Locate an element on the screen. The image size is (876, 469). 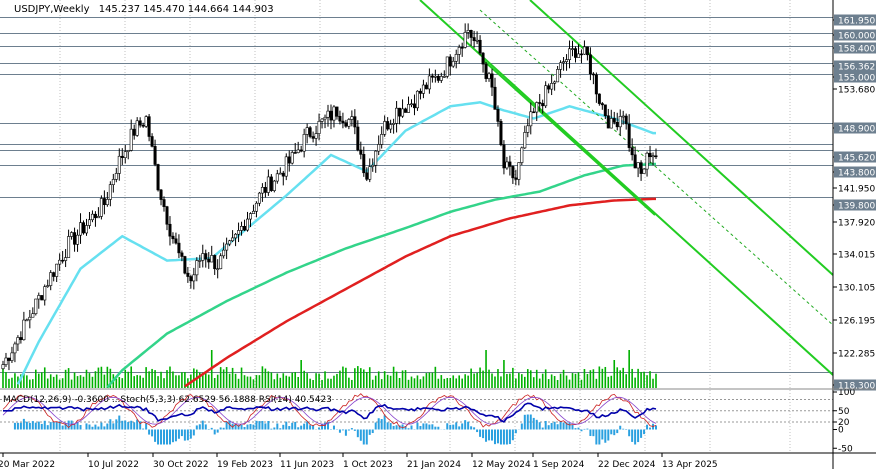
price-label-box is located at coordinates (855, 172).